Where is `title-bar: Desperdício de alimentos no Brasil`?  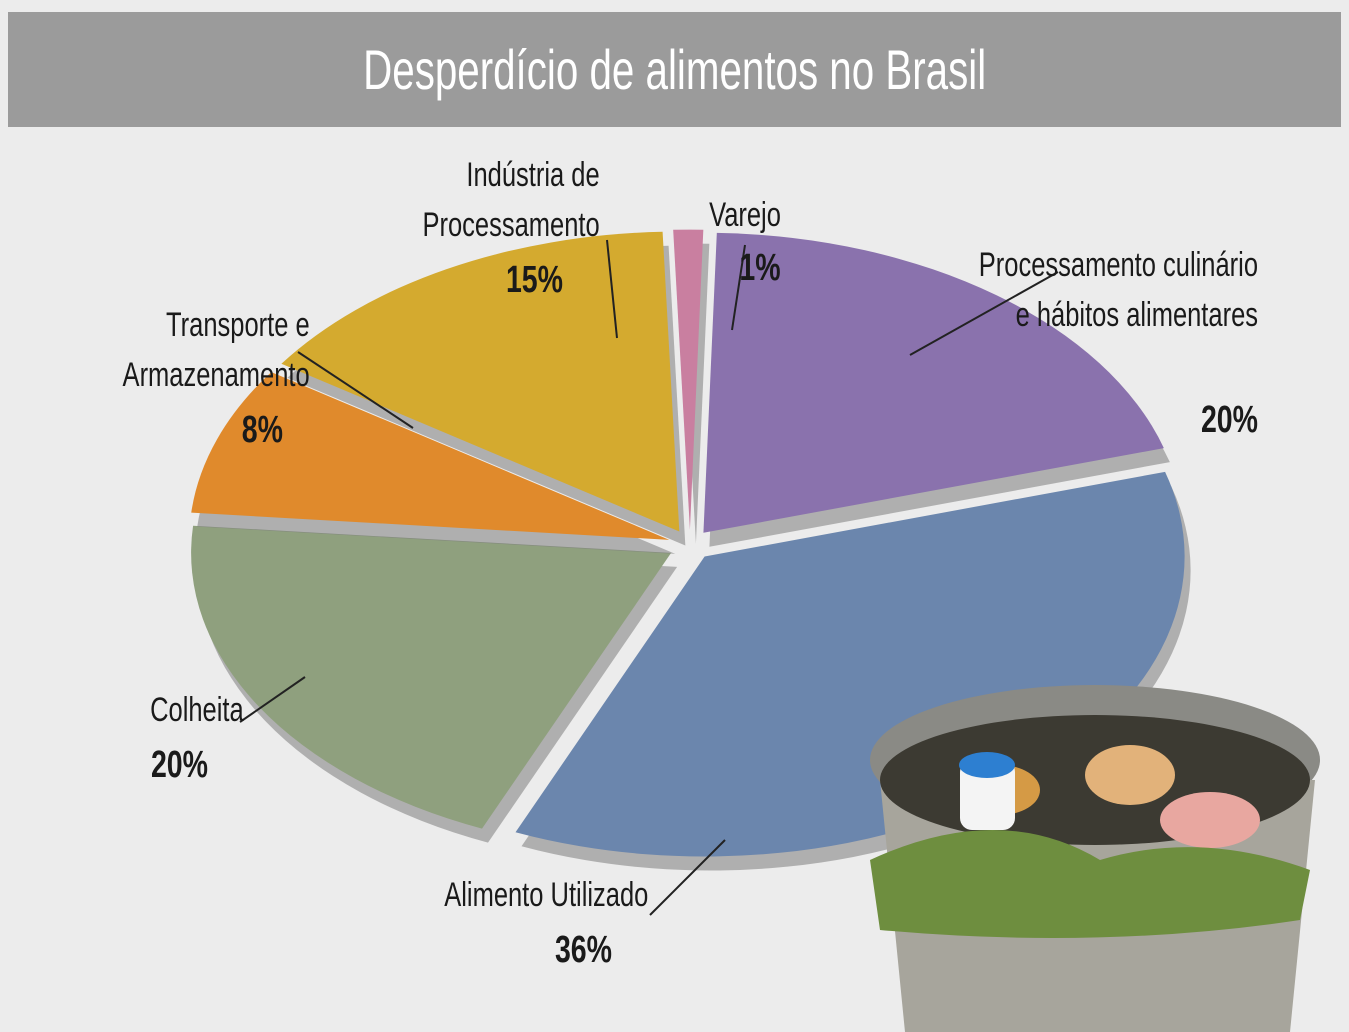
title-bar: Desperdício de alimentos no Brasil is located at coordinates (674, 69).